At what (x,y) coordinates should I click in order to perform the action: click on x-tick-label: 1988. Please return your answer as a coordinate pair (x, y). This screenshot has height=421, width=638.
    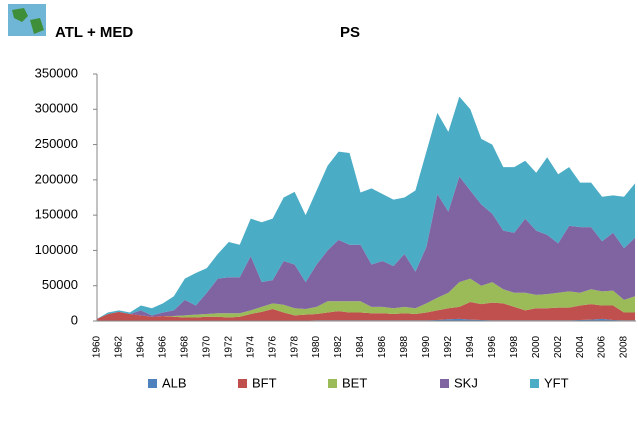
    Looking at the image, I should click on (404, 346).